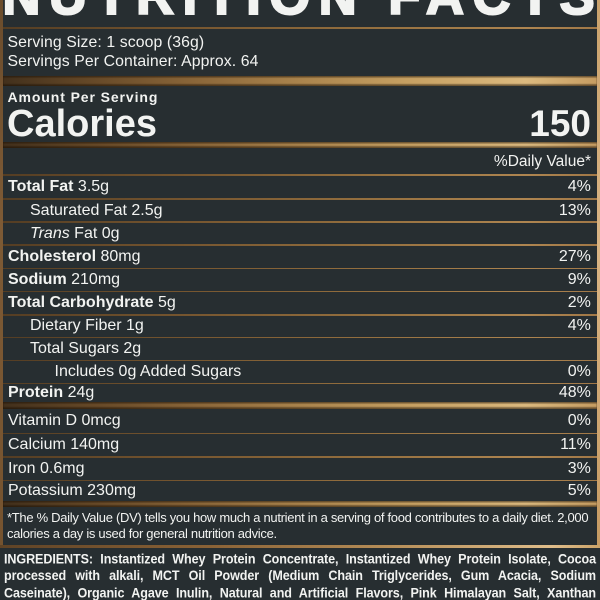 The image size is (600, 600). What do you see at coordinates (37, 279) in the screenshot?
I see `nutrient-name: Sodium` at bounding box center [37, 279].